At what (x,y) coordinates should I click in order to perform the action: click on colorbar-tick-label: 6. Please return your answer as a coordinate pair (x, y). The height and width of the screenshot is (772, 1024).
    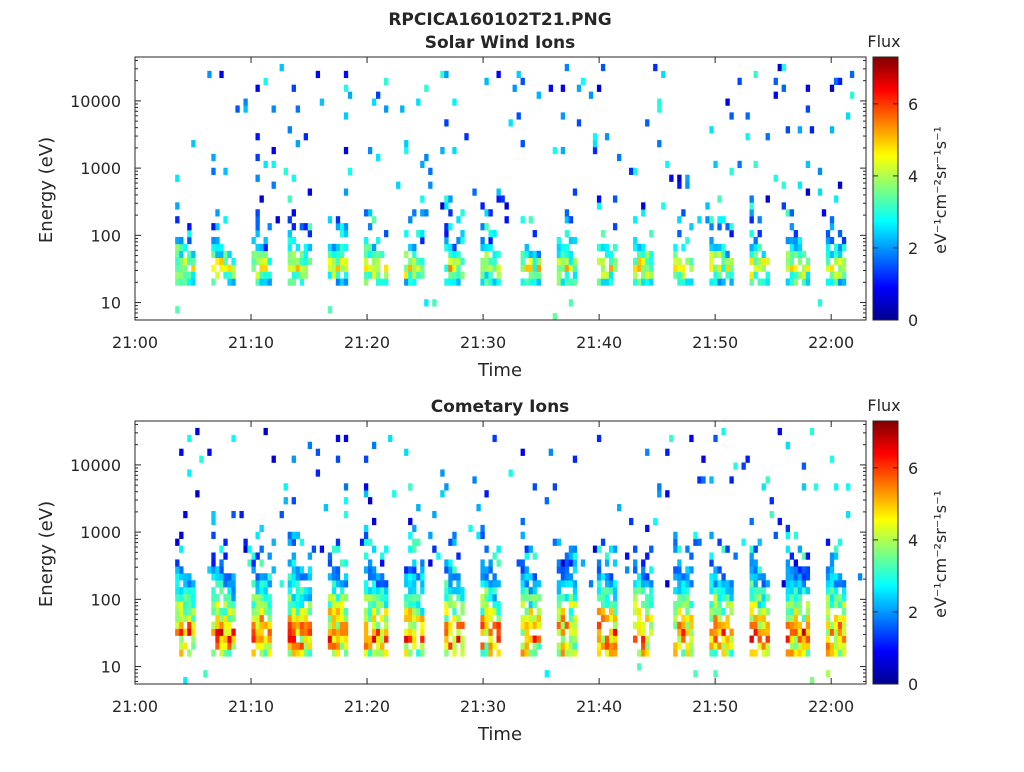
    Looking at the image, I should click on (913, 104).